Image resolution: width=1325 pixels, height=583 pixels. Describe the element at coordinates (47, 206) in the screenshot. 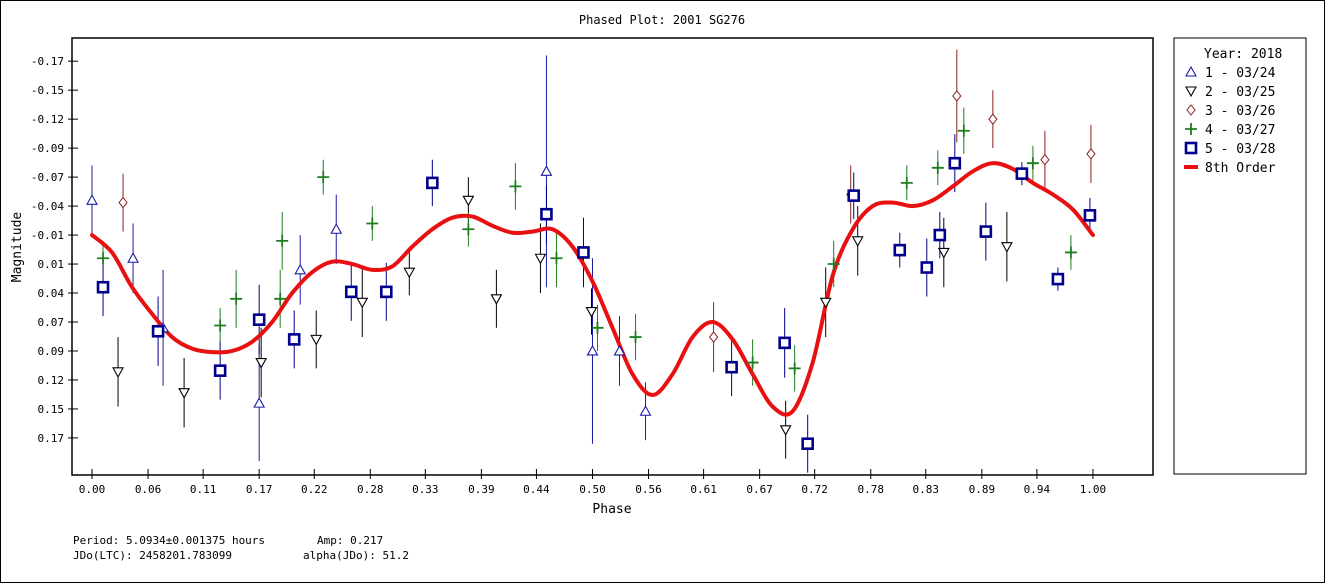

I see `y-tick-label: -0.04` at that location.